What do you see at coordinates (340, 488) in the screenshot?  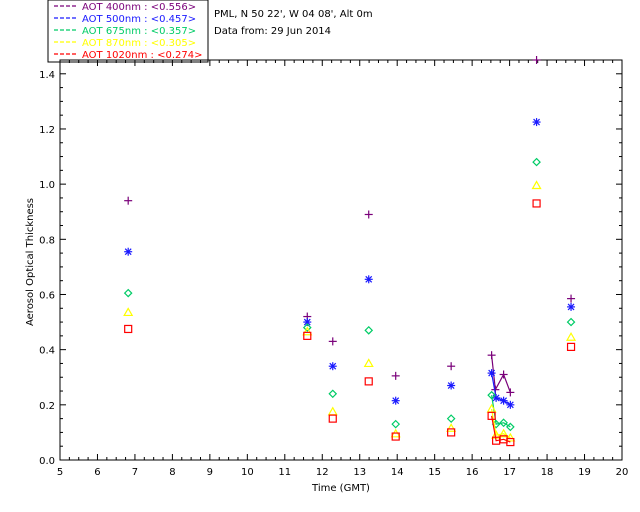 I see `x-axis-label: Time (GMT)` at bounding box center [340, 488].